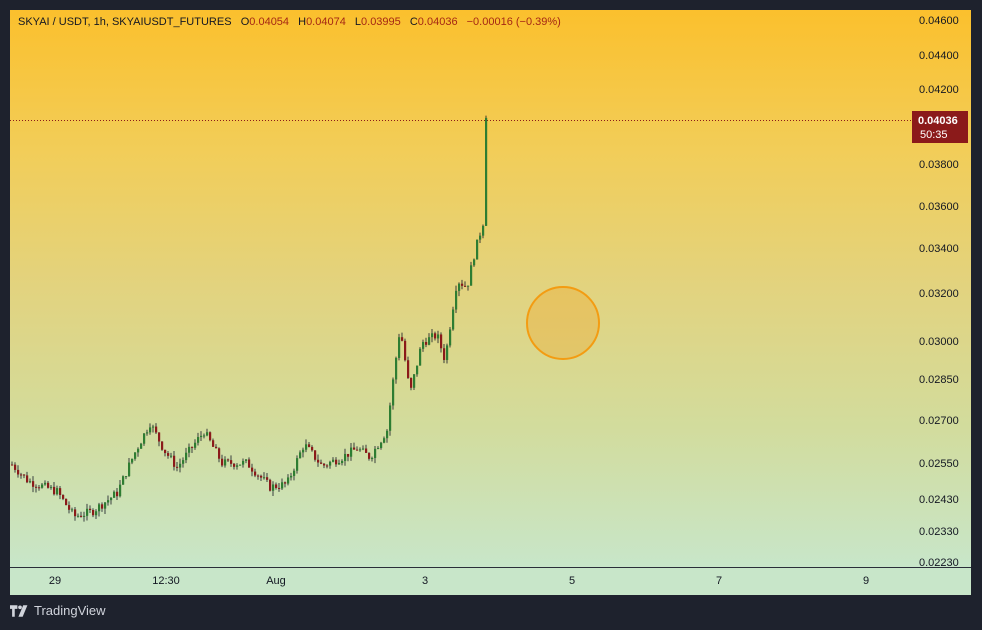 Image resolution: width=982 pixels, height=630 pixels. I want to click on highlight-circle, so click(563, 323).